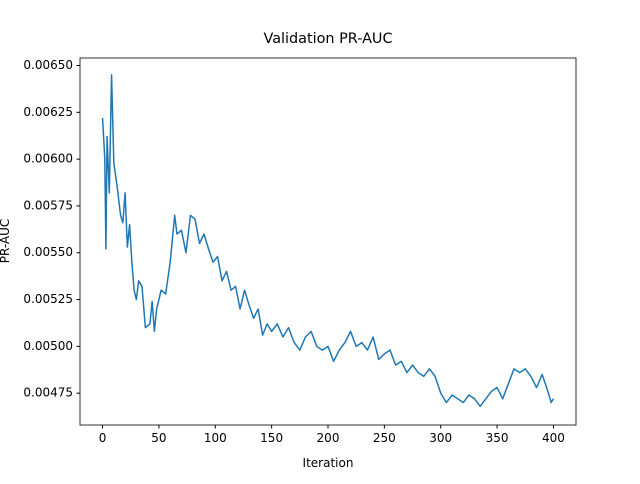 This screenshot has height=484, width=640. I want to click on y-tick-label: 0.00475, so click(48, 393).